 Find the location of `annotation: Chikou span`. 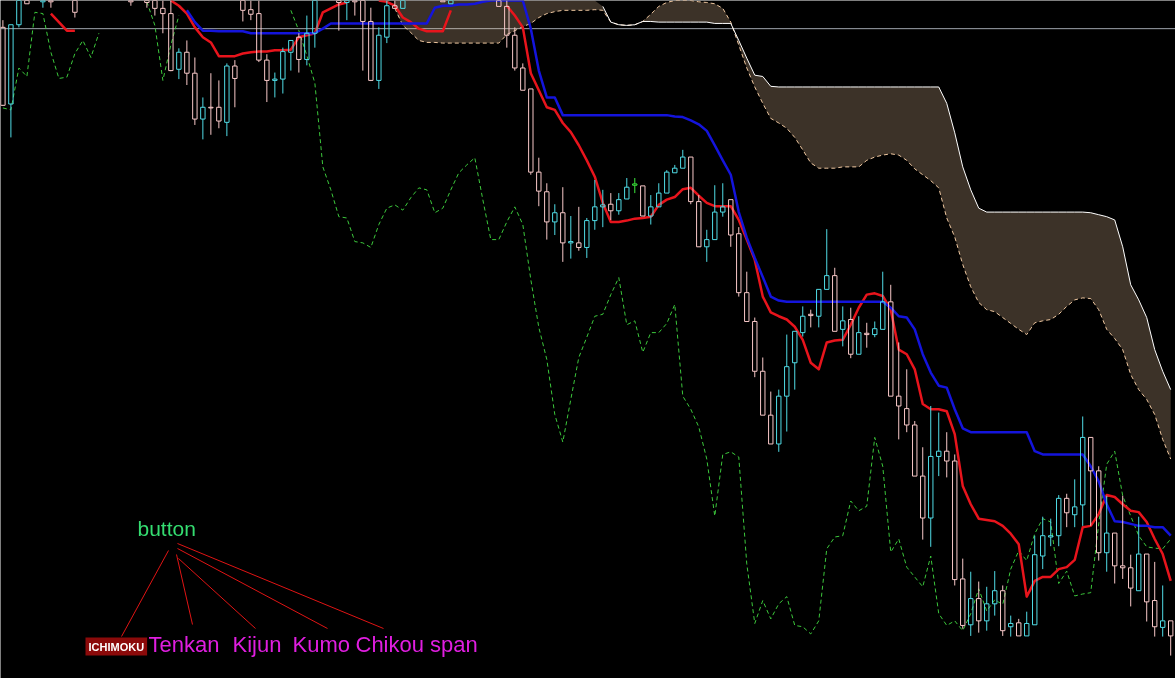

annotation: Chikou span is located at coordinates (416, 644).